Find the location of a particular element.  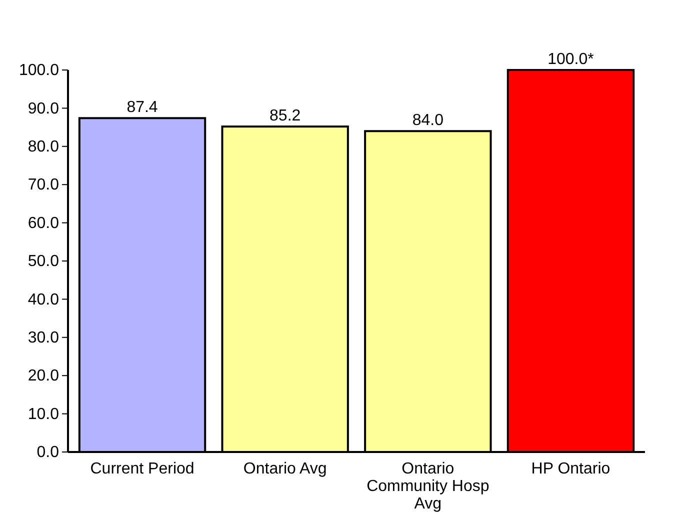

y-tick-label: 20.0 is located at coordinates (44, 376).